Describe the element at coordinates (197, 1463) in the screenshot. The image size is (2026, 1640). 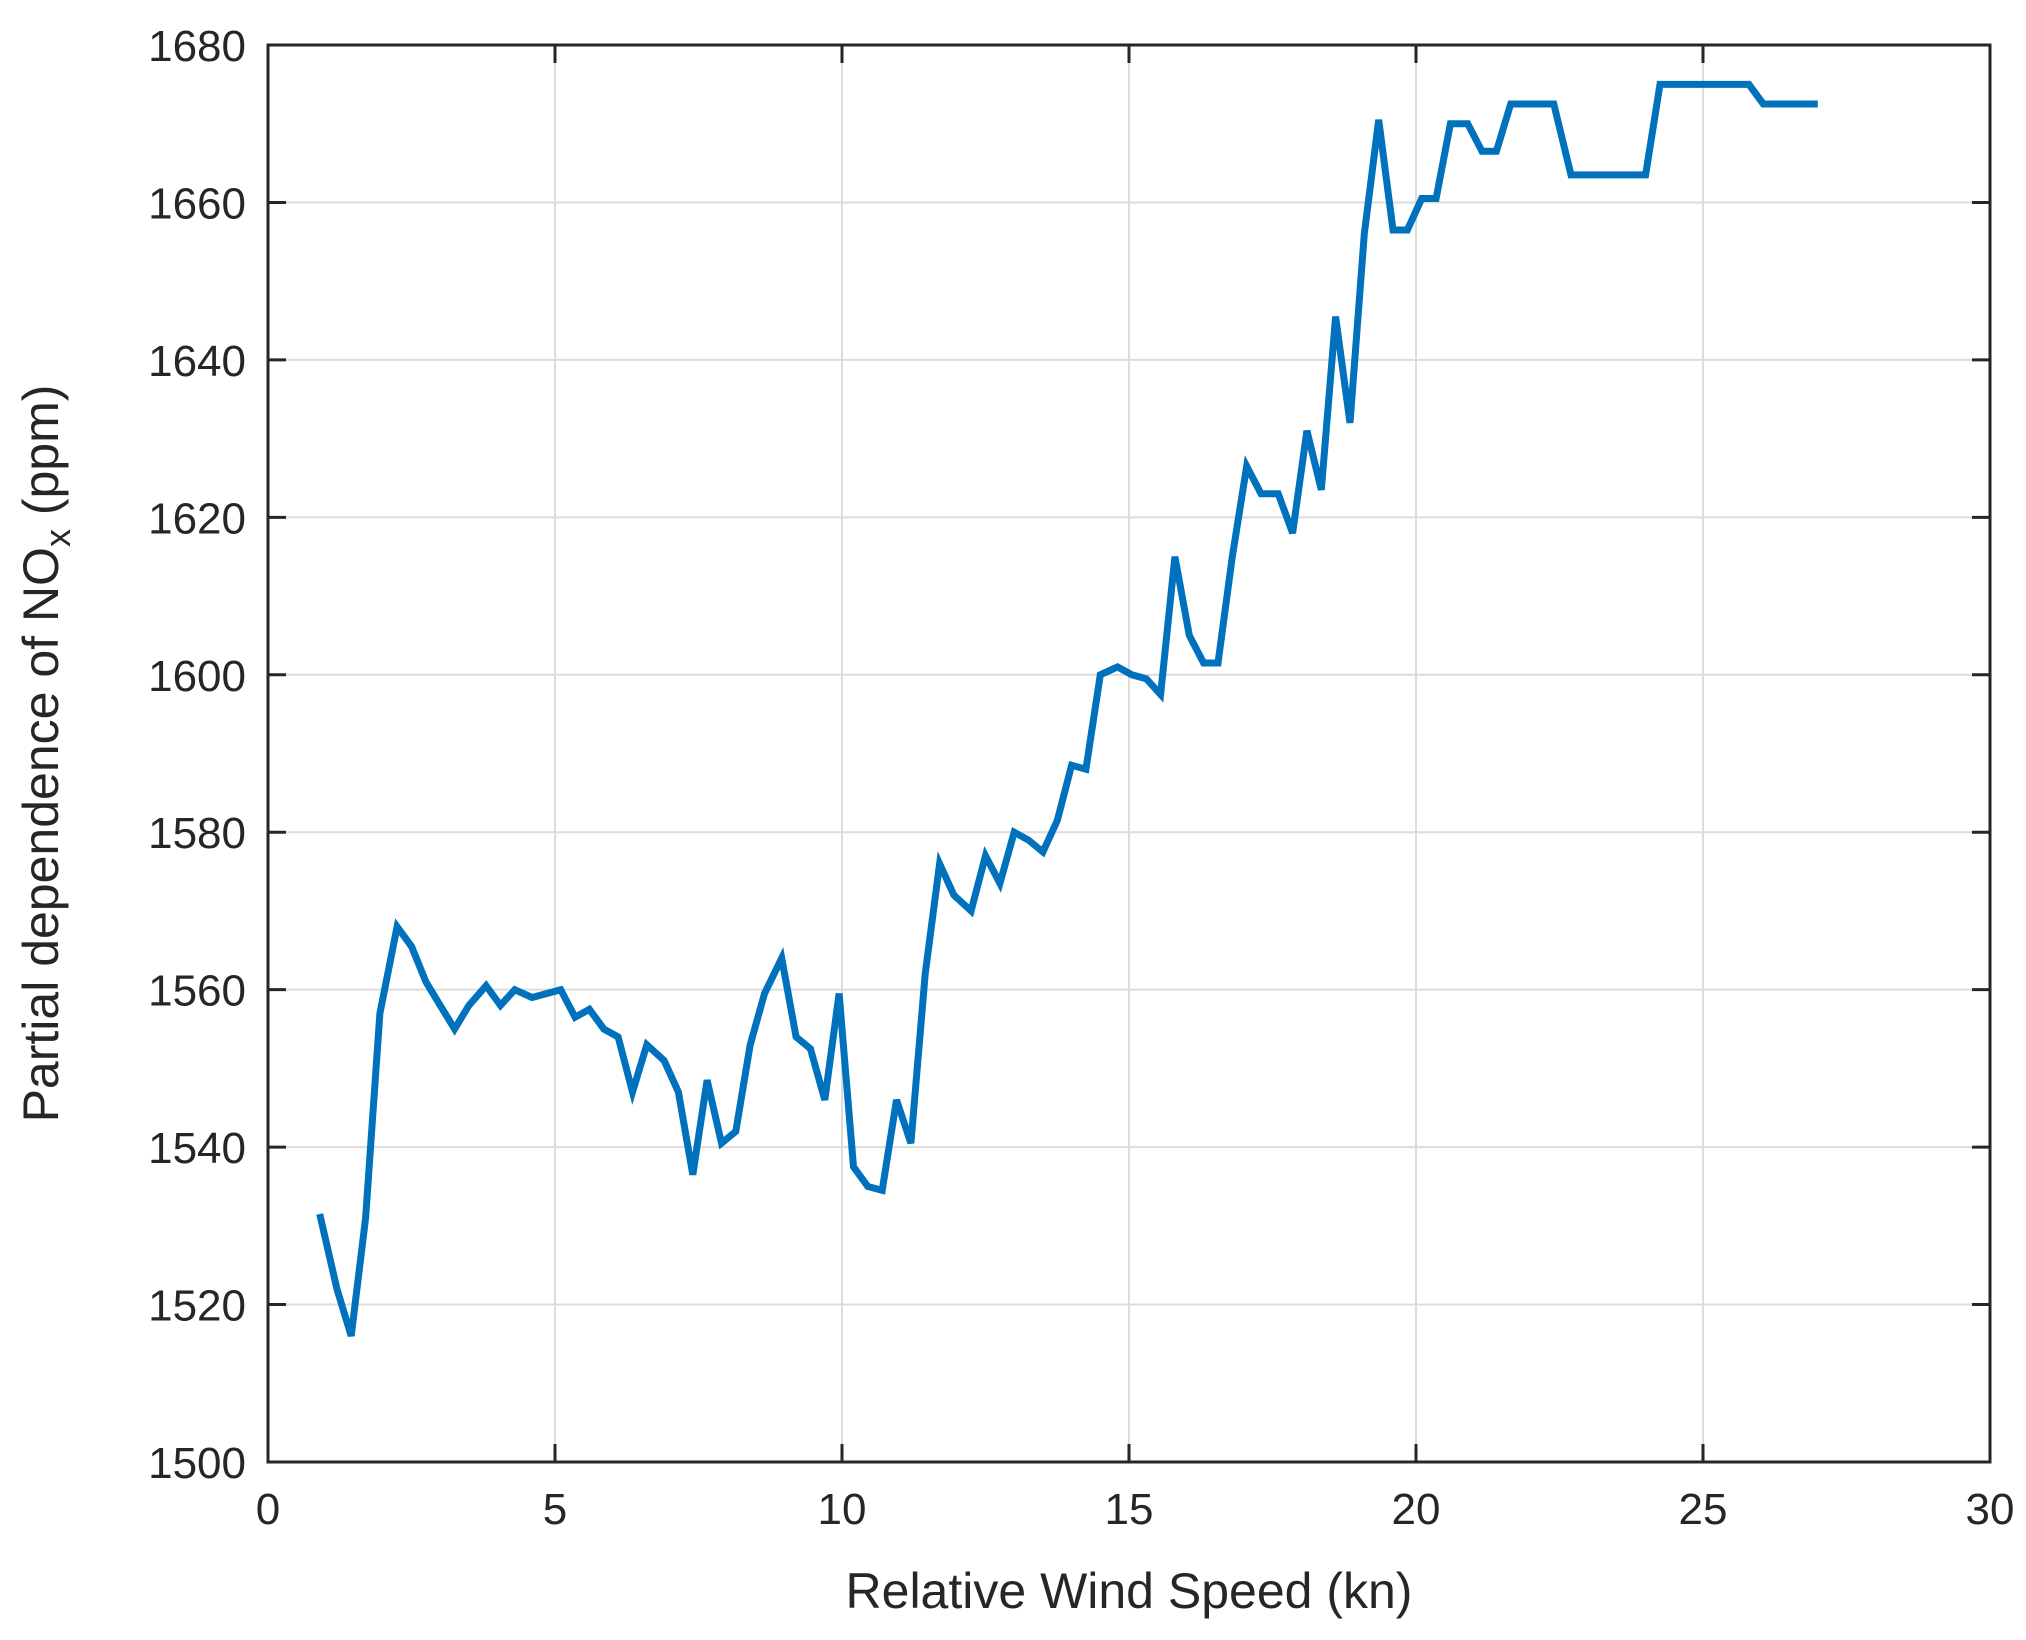
I see `y-tick-label: 1500` at that location.